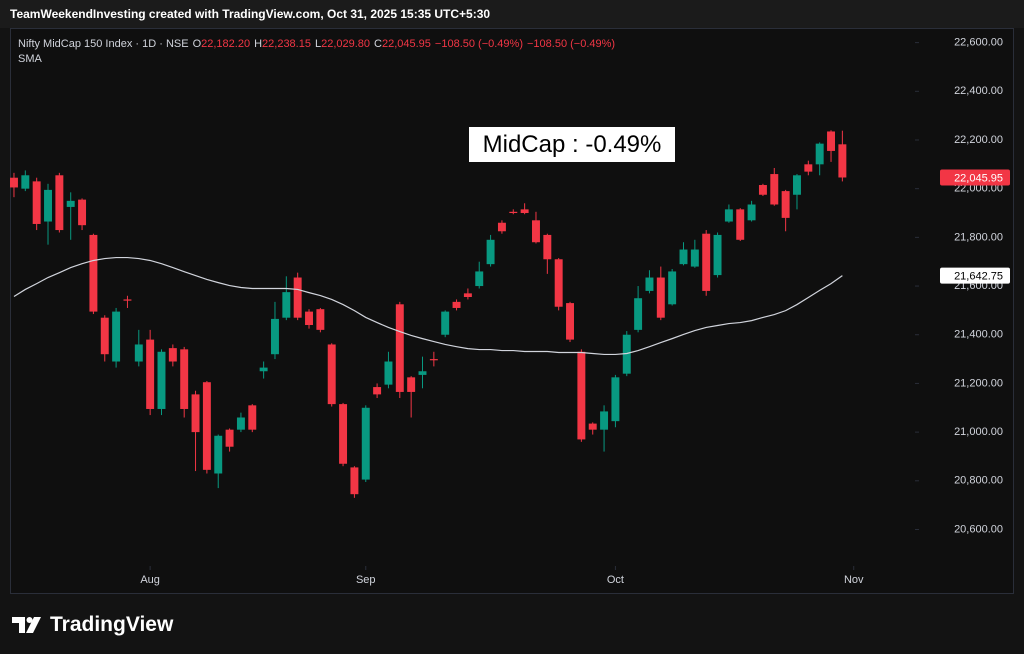 The width and height of the screenshot is (1024, 654). Describe the element at coordinates (286, 44) in the screenshot. I see `ohlc-value: 22,238.15` at that location.